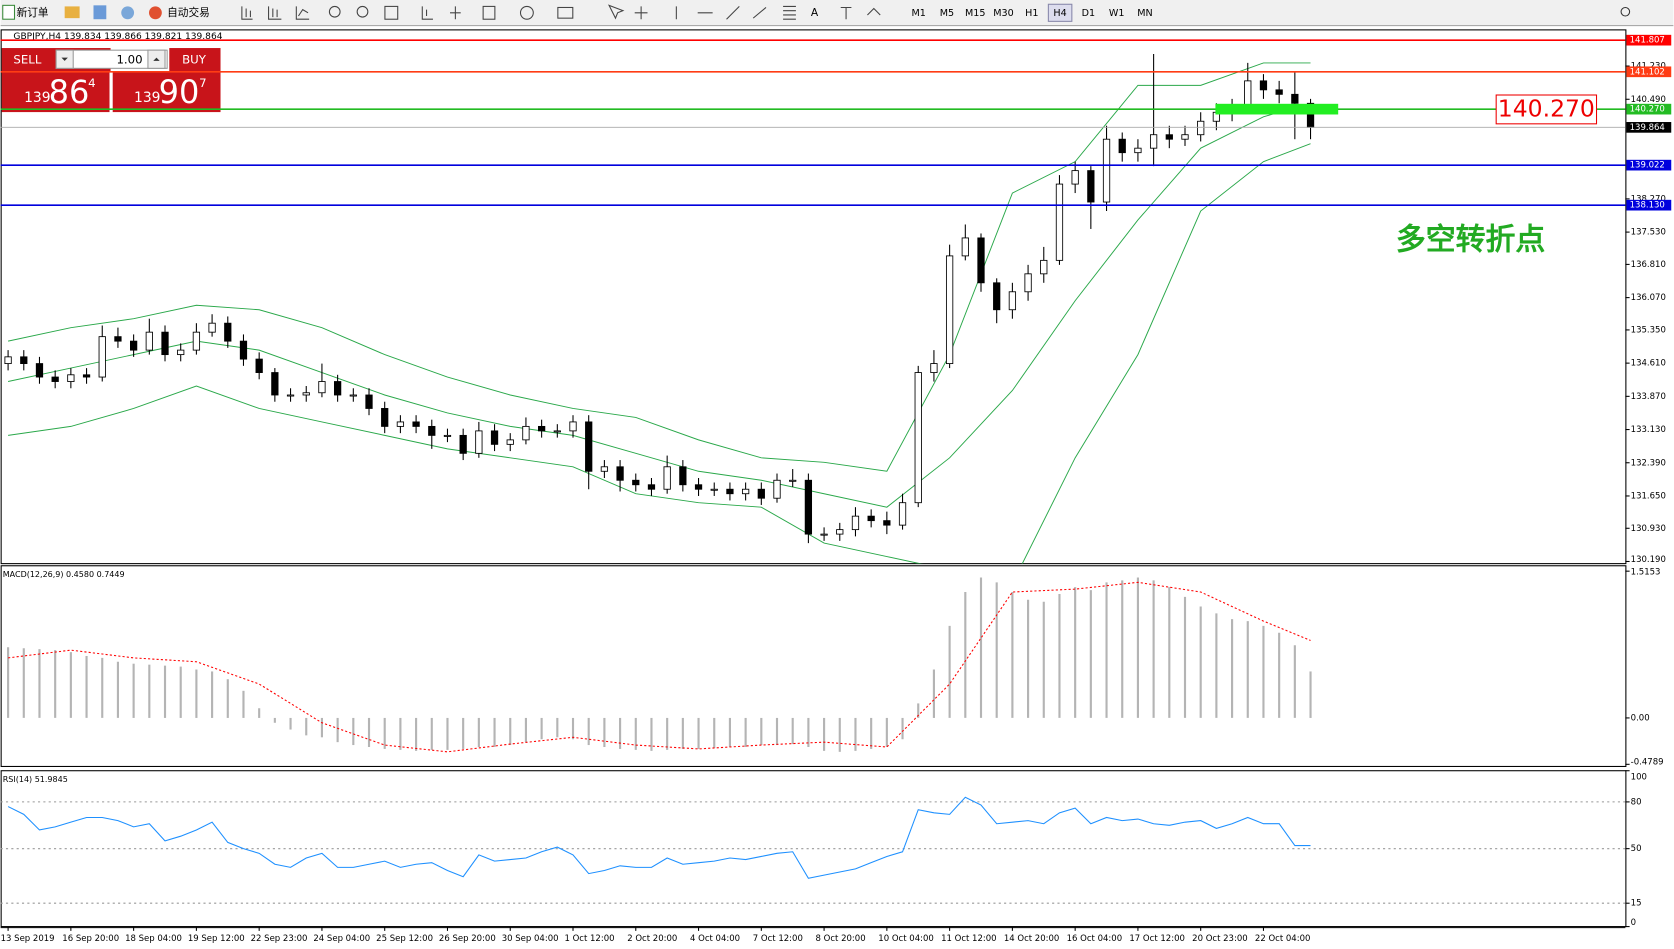 The image size is (1674, 949). Describe the element at coordinates (1032, 939) in the screenshot. I see `x-tick-label: 14 Oct 20:00` at that location.